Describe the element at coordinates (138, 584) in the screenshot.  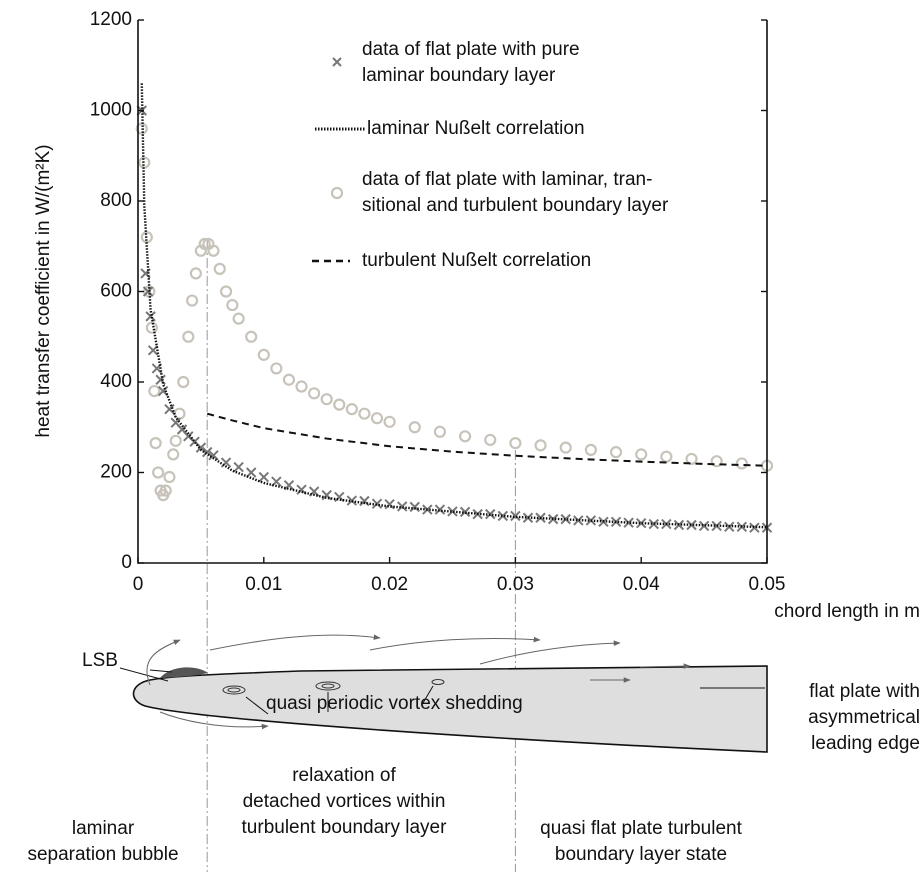
I see `x-tick-label: 0` at that location.